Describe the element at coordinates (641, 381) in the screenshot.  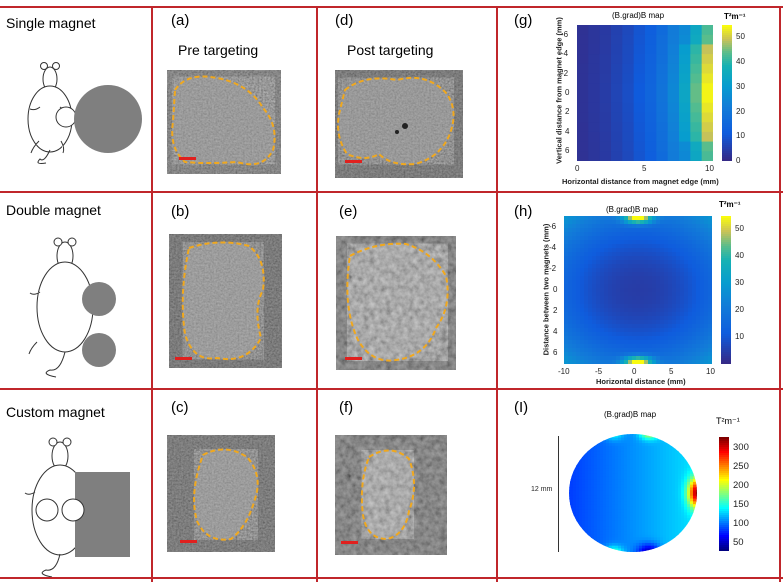
I see `chart-h-xlabel: Horizontal distance (mm)` at that location.